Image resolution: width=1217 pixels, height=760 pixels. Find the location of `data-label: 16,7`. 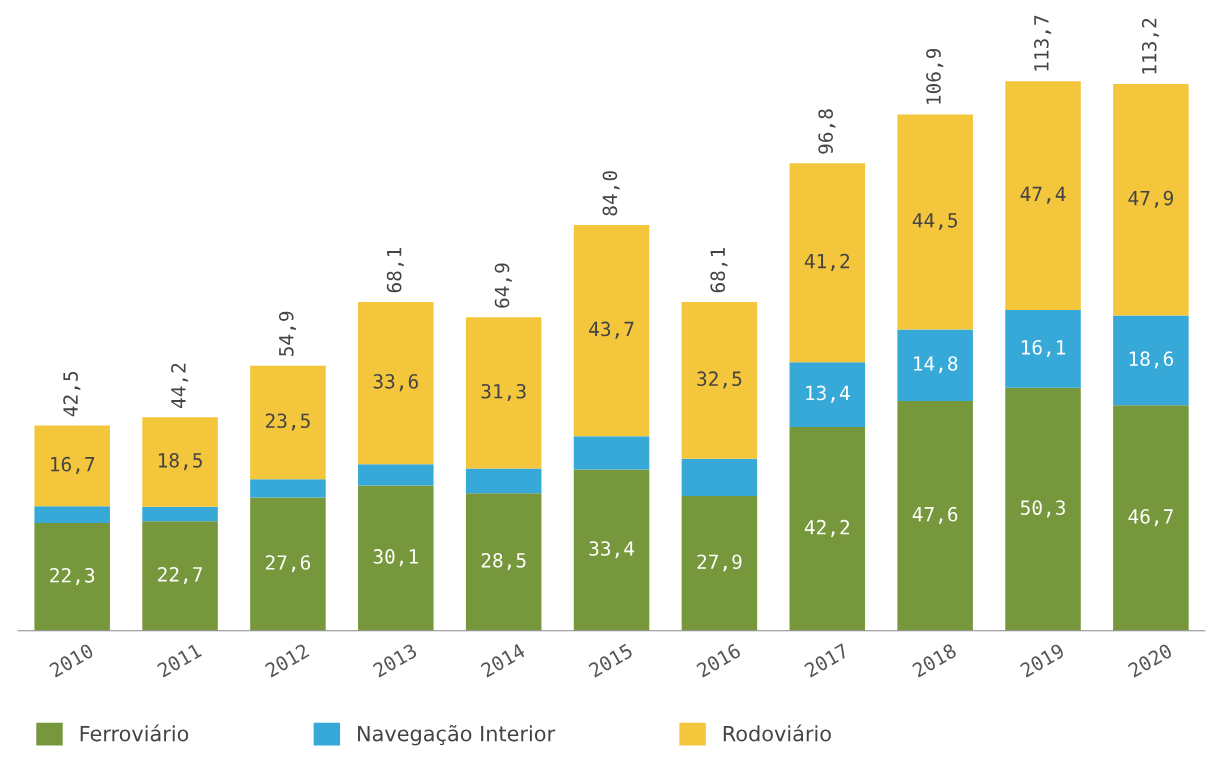

data-label: 16,7 is located at coordinates (73, 465).